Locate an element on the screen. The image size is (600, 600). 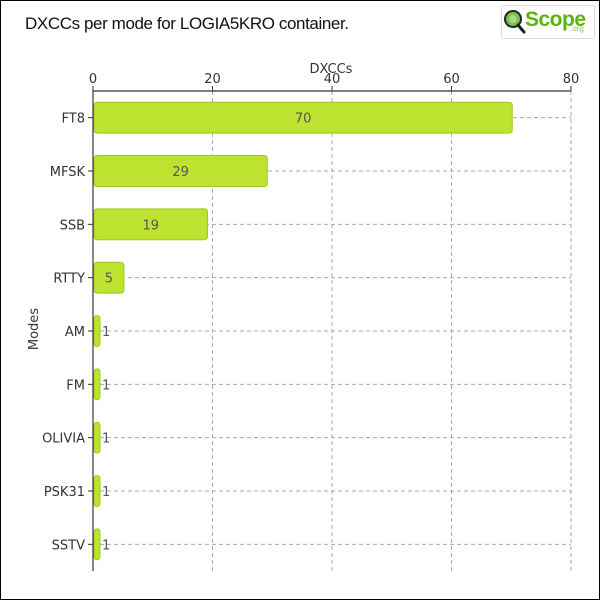
x-axis-label: DXCCs is located at coordinates (331, 69).